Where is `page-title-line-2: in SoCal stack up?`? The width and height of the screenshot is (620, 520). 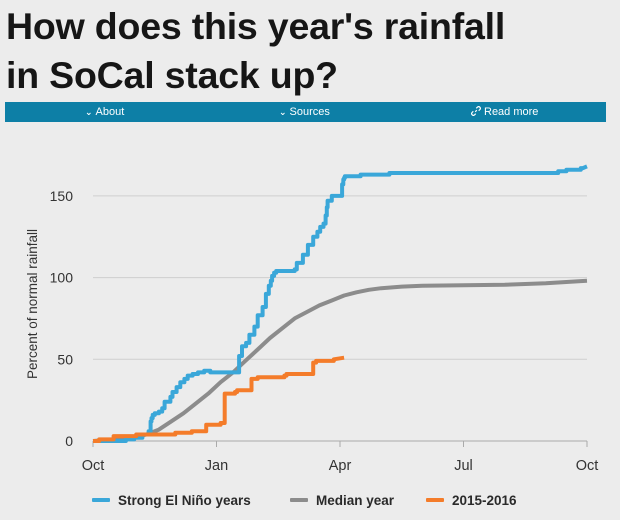 page-title-line-2: in SoCal stack up? is located at coordinates (172, 75).